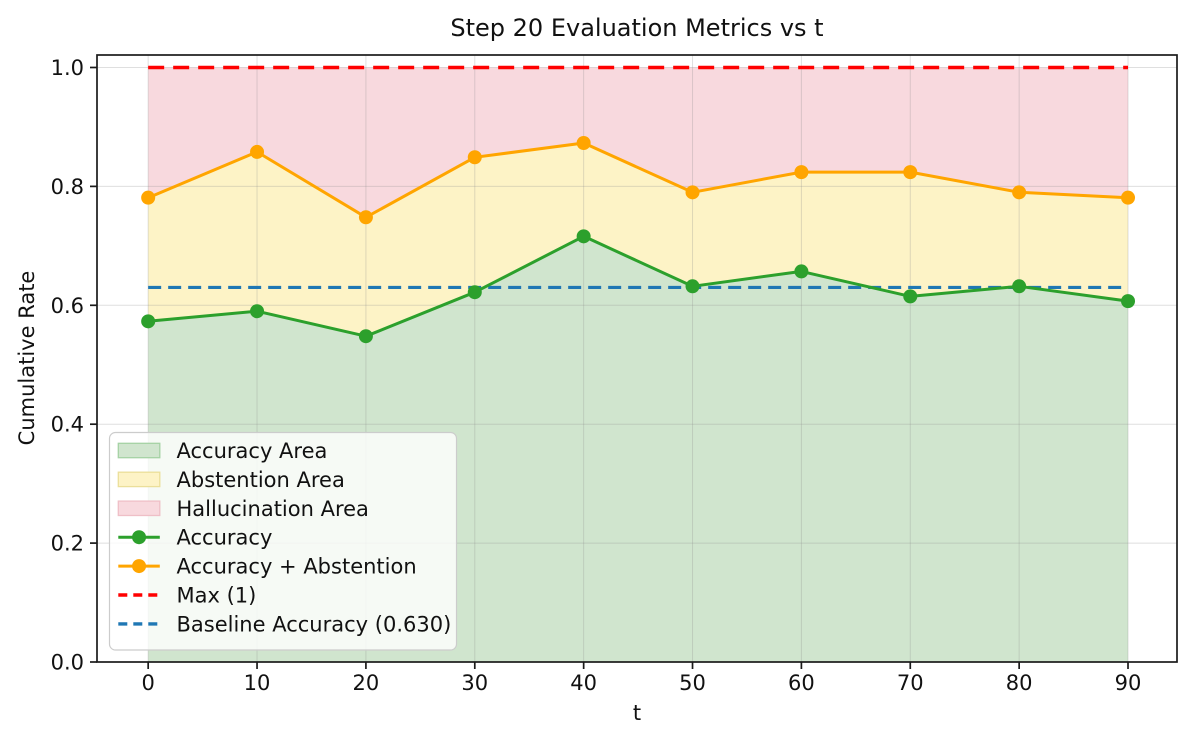  What do you see at coordinates (27, 358) in the screenshot?
I see `y-axis-label: Cumulative Rate` at bounding box center [27, 358].